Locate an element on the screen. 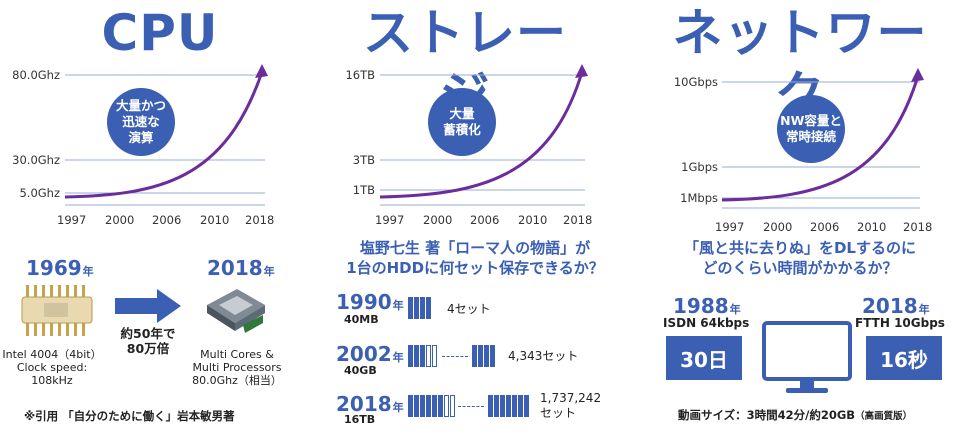  network-ylabel-low: 1Mbps is located at coordinates (699, 198).